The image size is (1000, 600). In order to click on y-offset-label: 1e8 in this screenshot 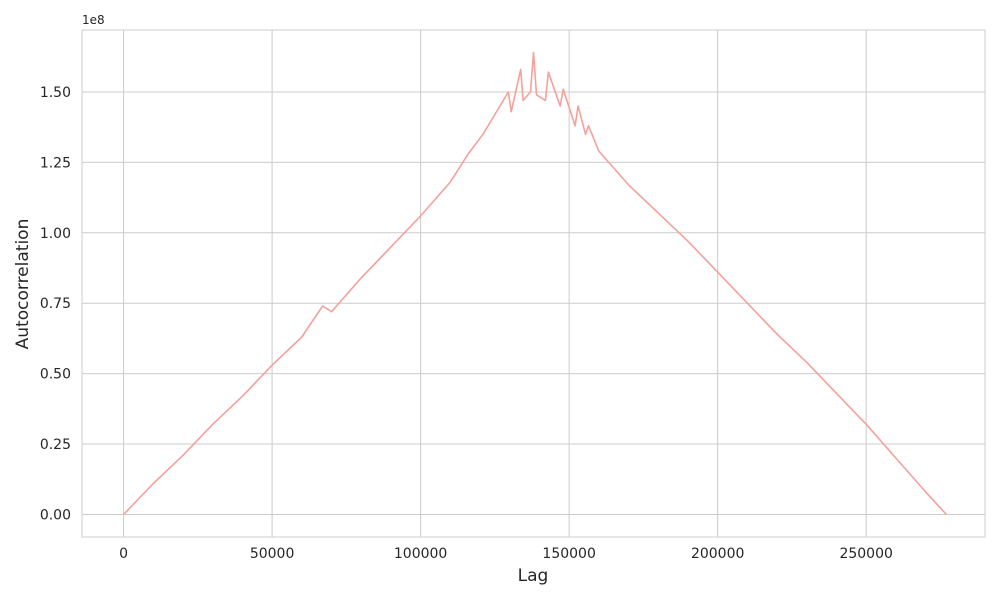, I will do `click(93, 20)`.